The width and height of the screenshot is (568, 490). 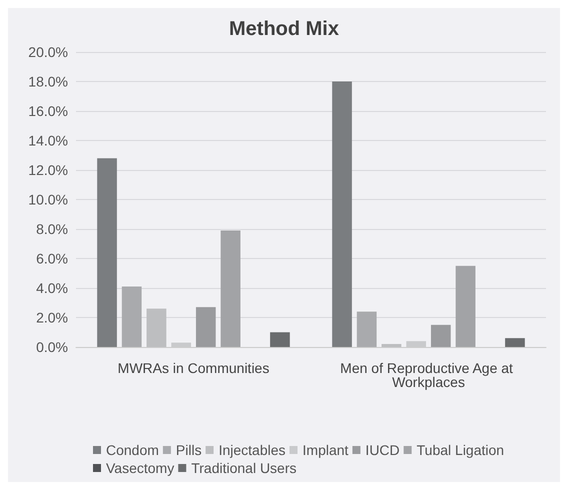 I want to click on y-tick-label: 20.0%, so click(x=48, y=52).